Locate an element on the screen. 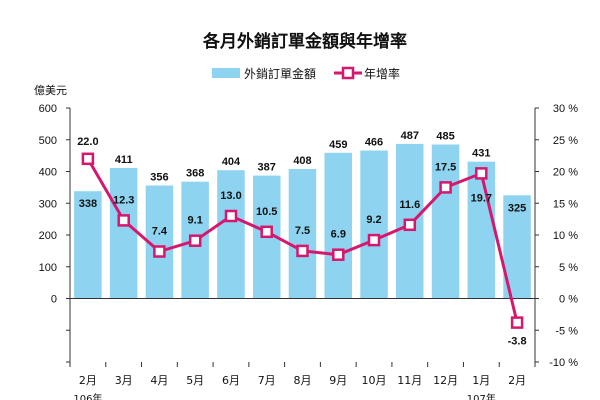  chart-title: 各月外銷訂單金額與年增率 is located at coordinates (304, 41).